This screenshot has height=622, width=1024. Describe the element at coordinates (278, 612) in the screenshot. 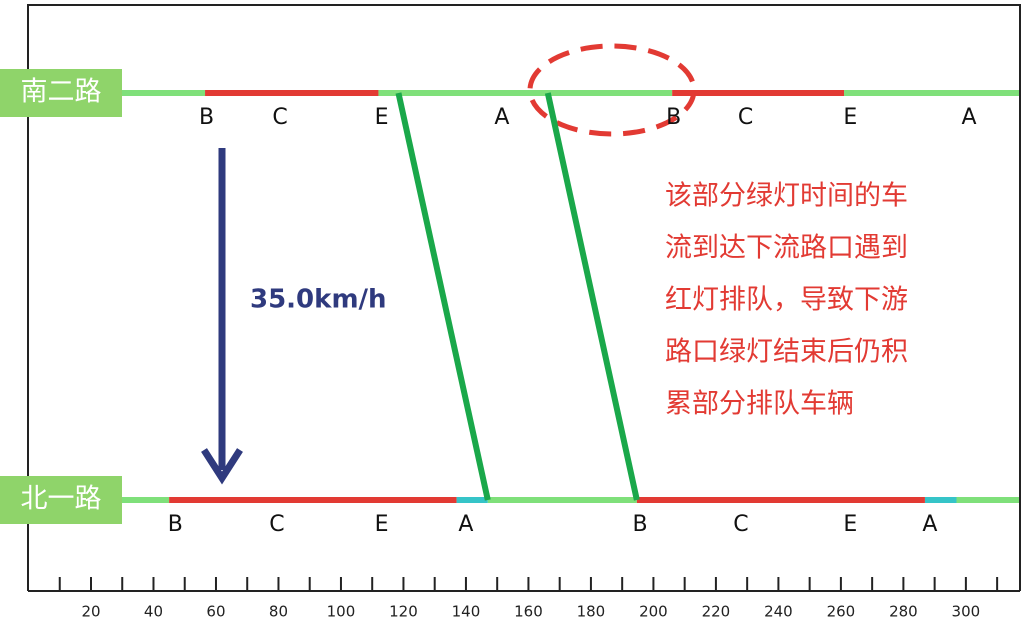

I see `x-tick-label: 80` at that location.